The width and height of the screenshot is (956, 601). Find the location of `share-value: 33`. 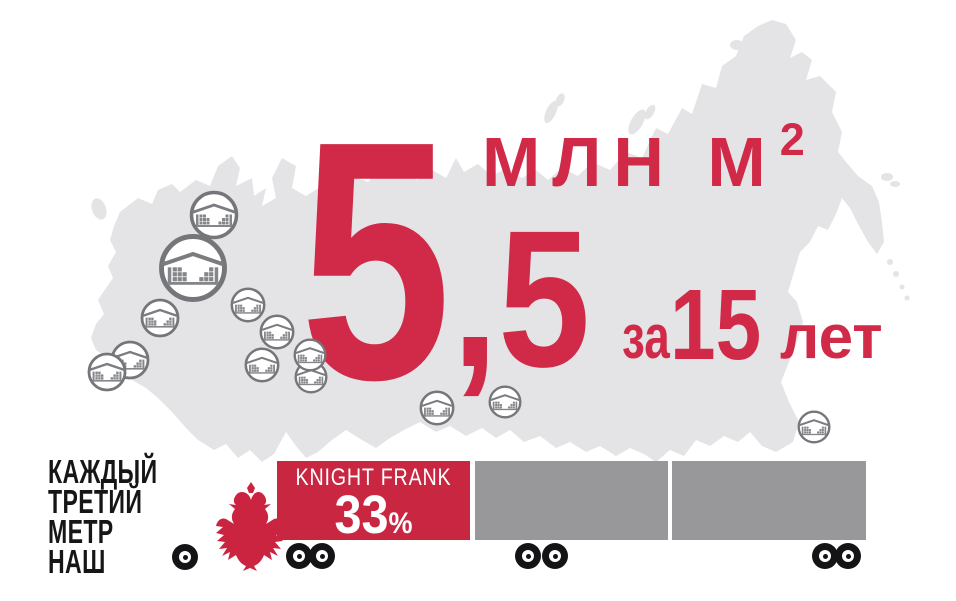

share-value: 33 is located at coordinates (361, 515).